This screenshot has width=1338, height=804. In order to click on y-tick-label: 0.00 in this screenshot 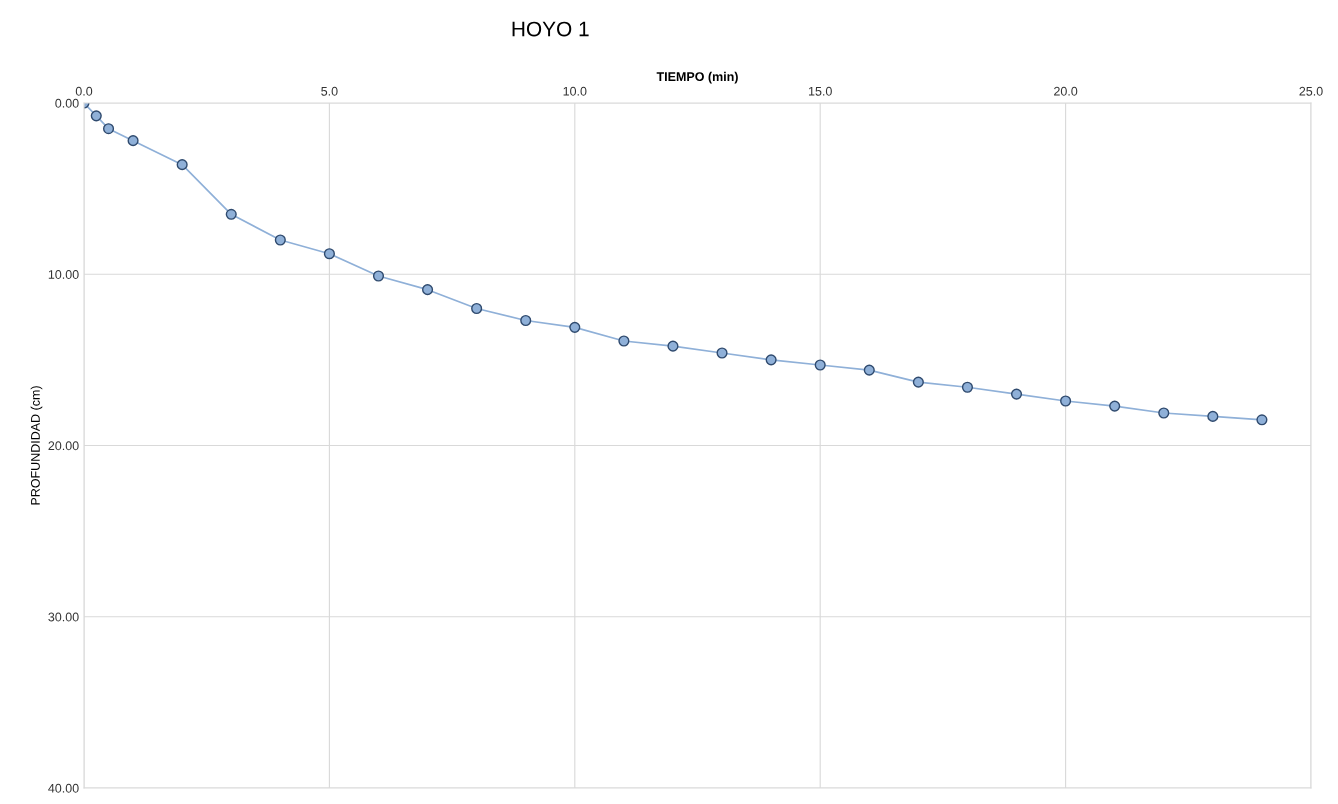, I will do `click(67, 103)`.